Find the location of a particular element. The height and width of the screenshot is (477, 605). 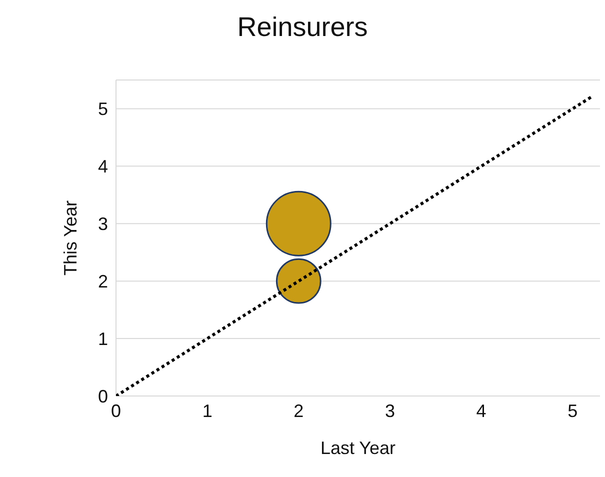

x-axis-title: Last Year is located at coordinates (358, 448).